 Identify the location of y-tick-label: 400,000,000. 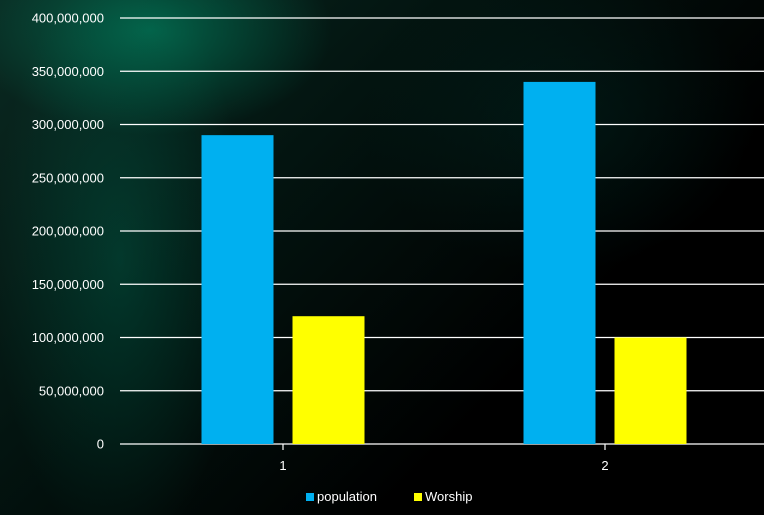
(68, 18).